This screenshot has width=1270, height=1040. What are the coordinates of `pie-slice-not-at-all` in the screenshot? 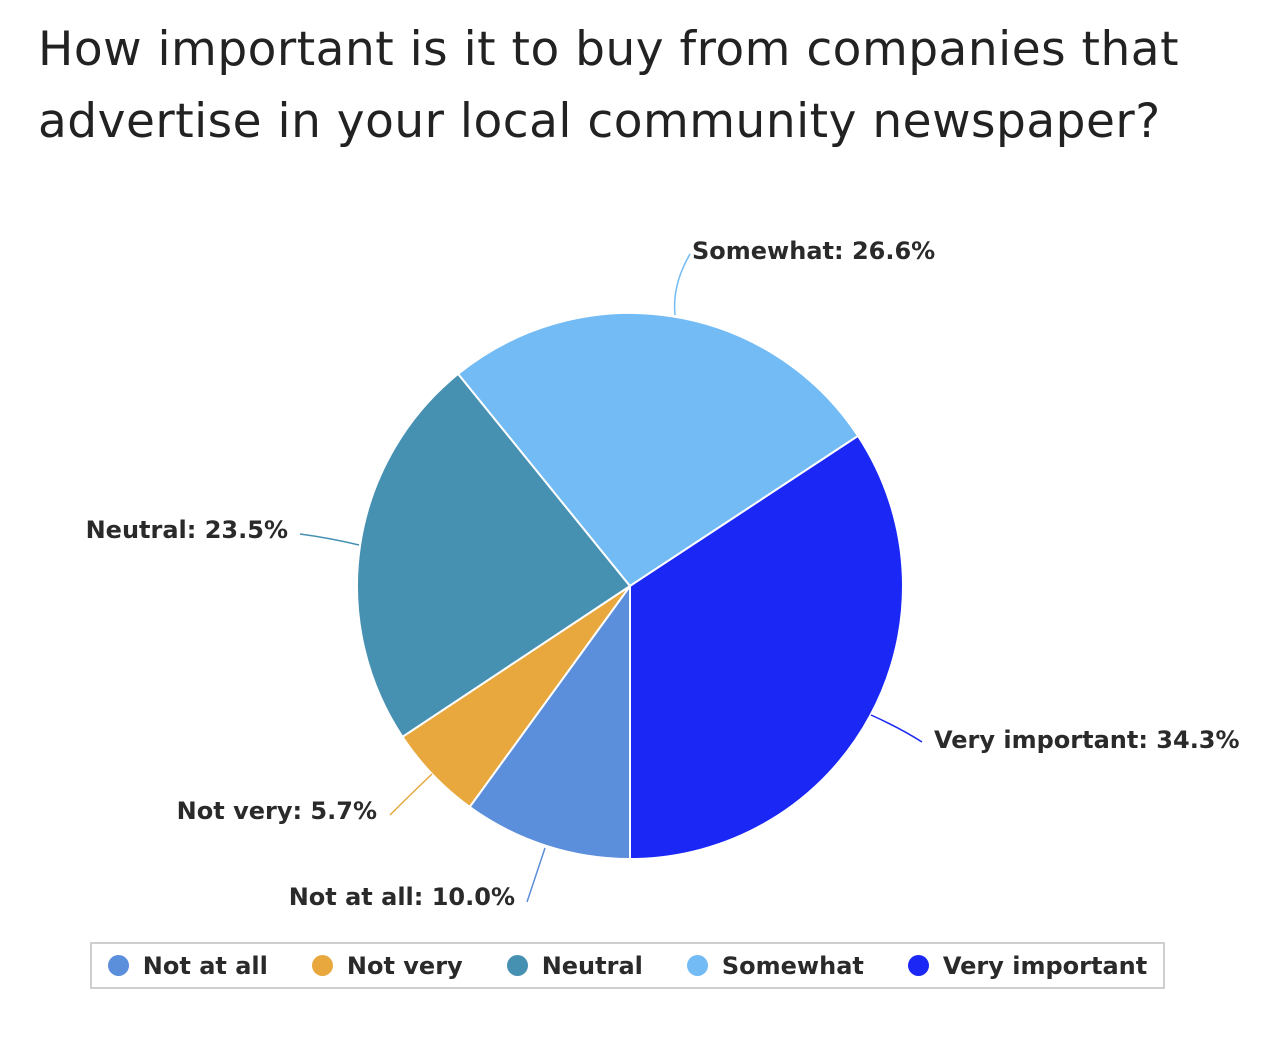 It's located at (549, 721).